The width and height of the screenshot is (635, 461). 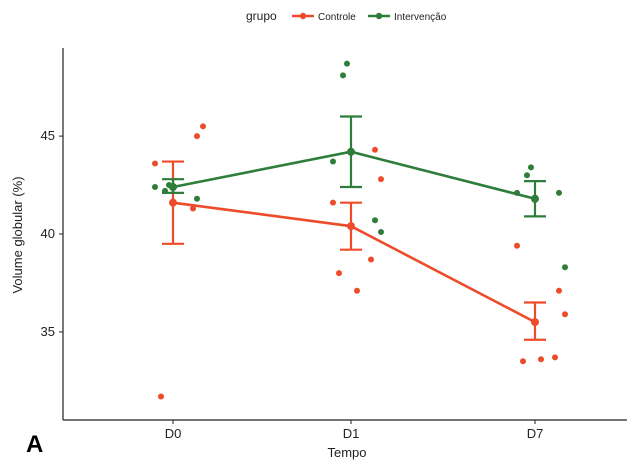 I want to click on legend-label: Controle, so click(x=337, y=17).